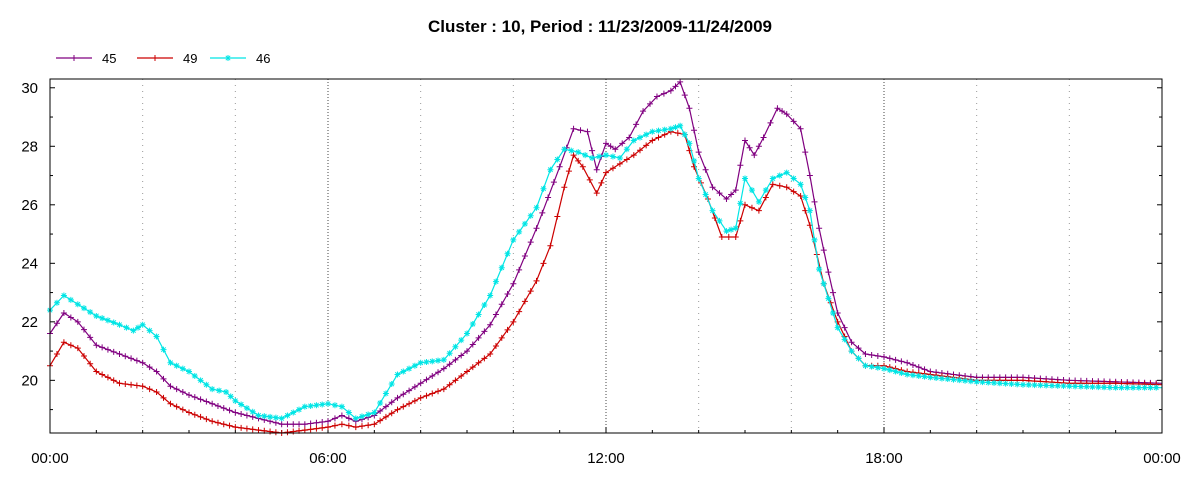  What do you see at coordinates (884, 458) in the screenshot?
I see `x-tick-label: 18:00` at bounding box center [884, 458].